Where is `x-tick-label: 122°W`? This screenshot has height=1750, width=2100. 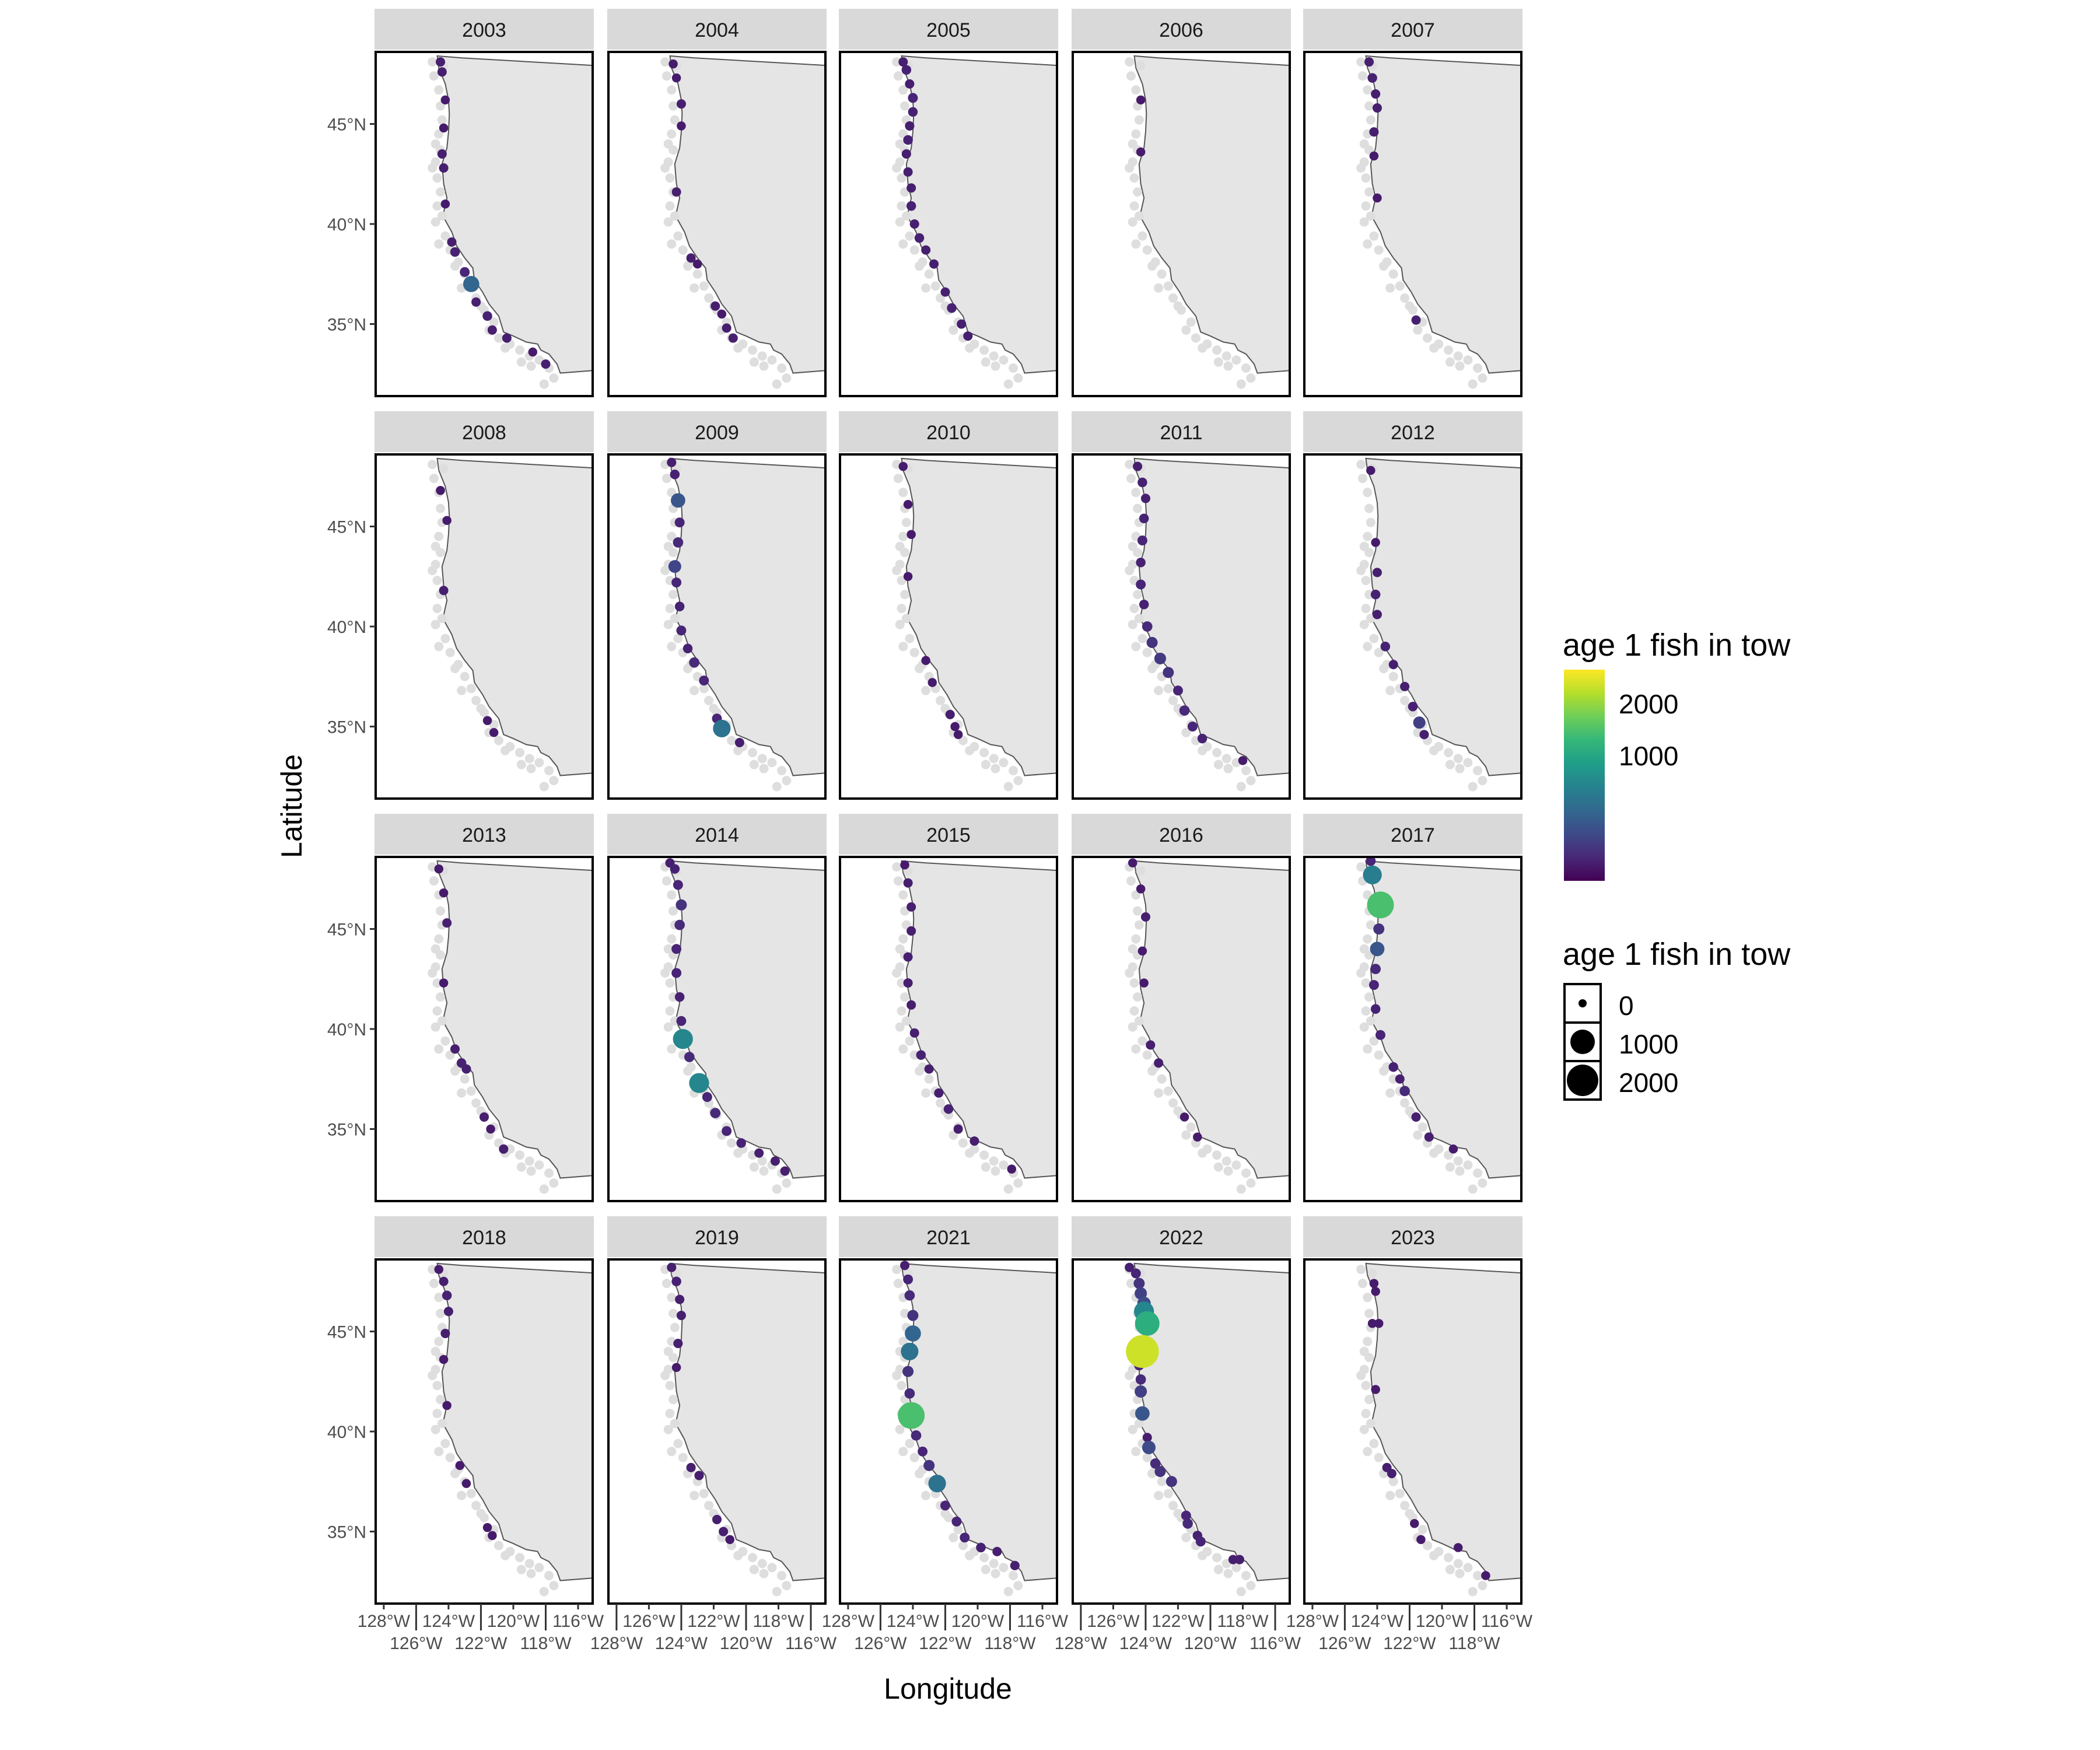
x-tick-label: 122°W is located at coordinates (713, 1622).